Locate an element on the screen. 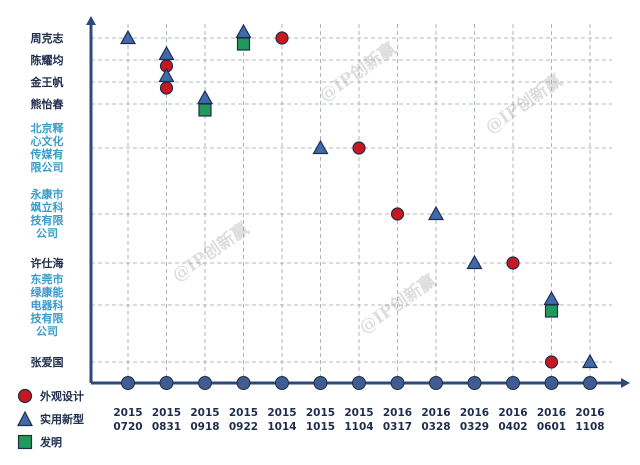 The height and width of the screenshot is (465, 640). x-tick-label: 2015 1015 is located at coordinates (320, 420).